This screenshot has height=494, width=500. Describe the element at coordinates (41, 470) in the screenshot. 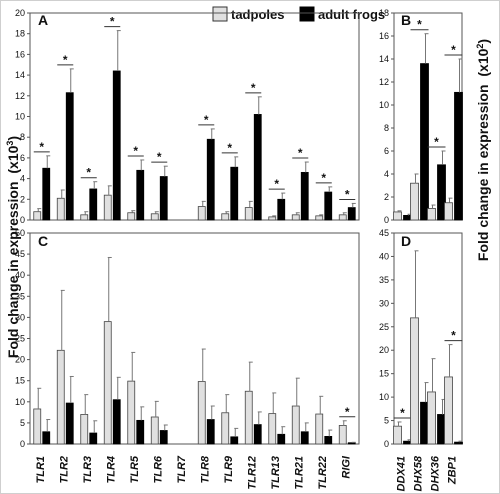

I see `category-label: TLR1` at that location.